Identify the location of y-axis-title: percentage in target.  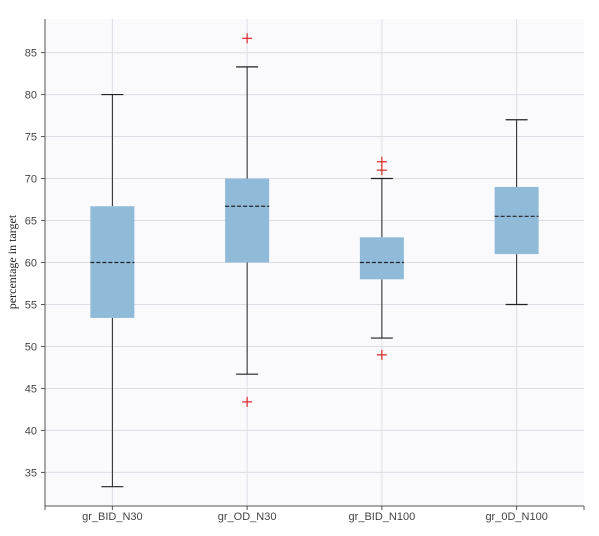
(12, 261).